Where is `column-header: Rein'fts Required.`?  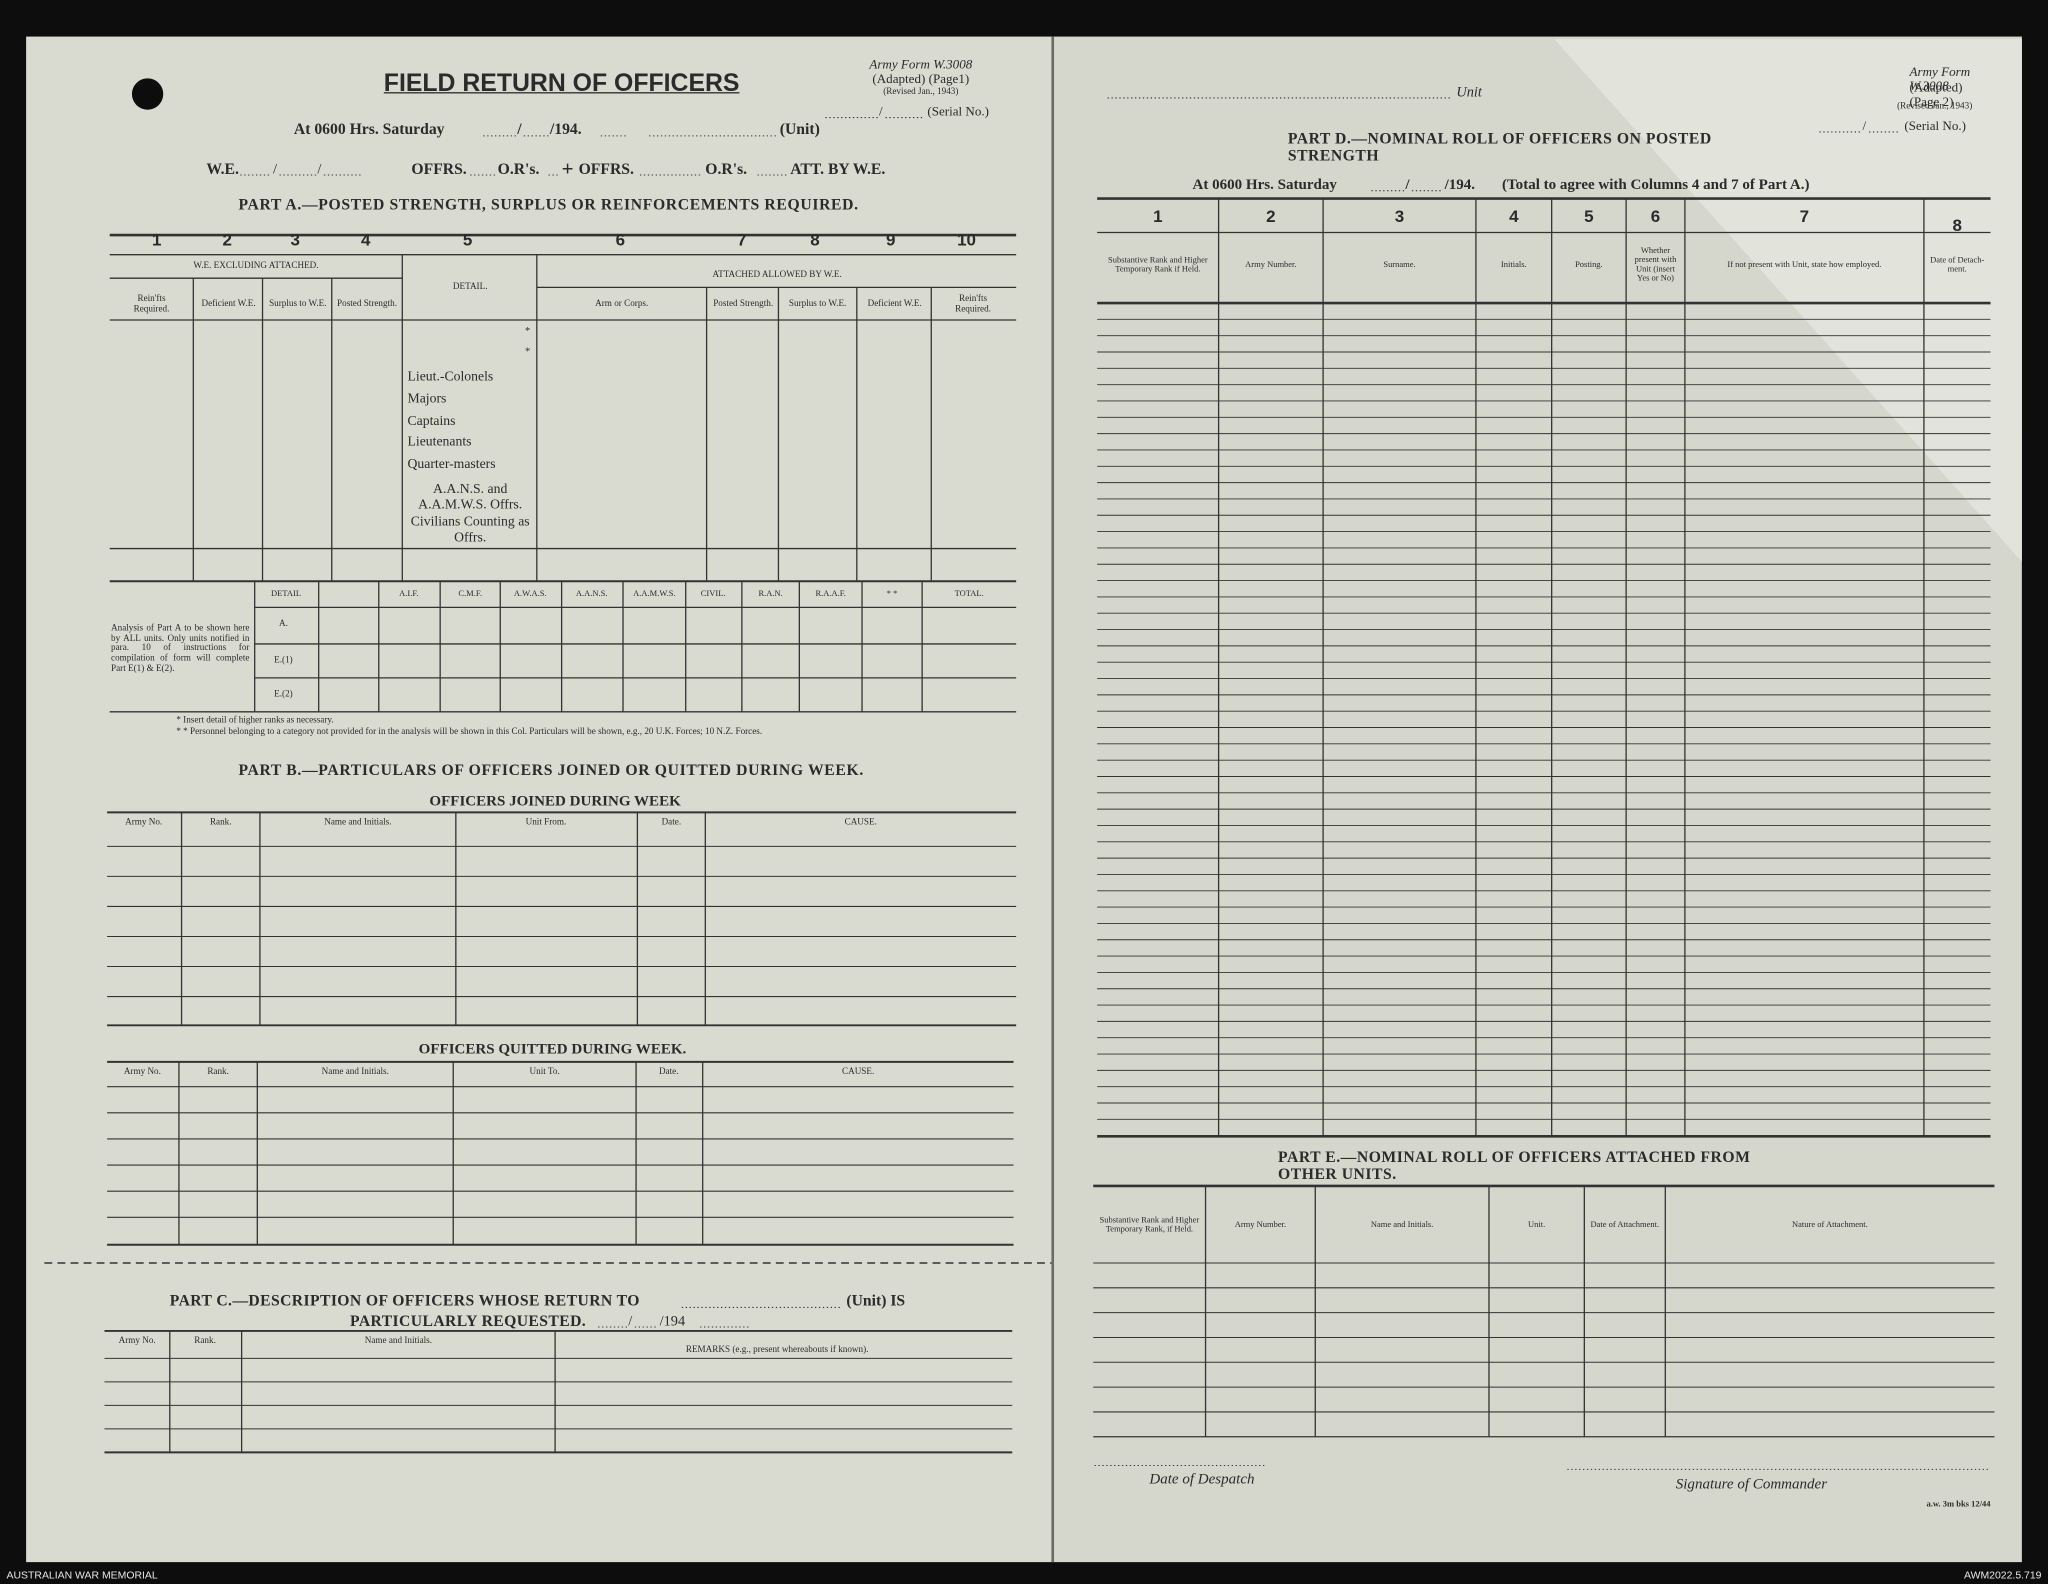 column-header: Rein'fts Required. is located at coordinates (151, 303).